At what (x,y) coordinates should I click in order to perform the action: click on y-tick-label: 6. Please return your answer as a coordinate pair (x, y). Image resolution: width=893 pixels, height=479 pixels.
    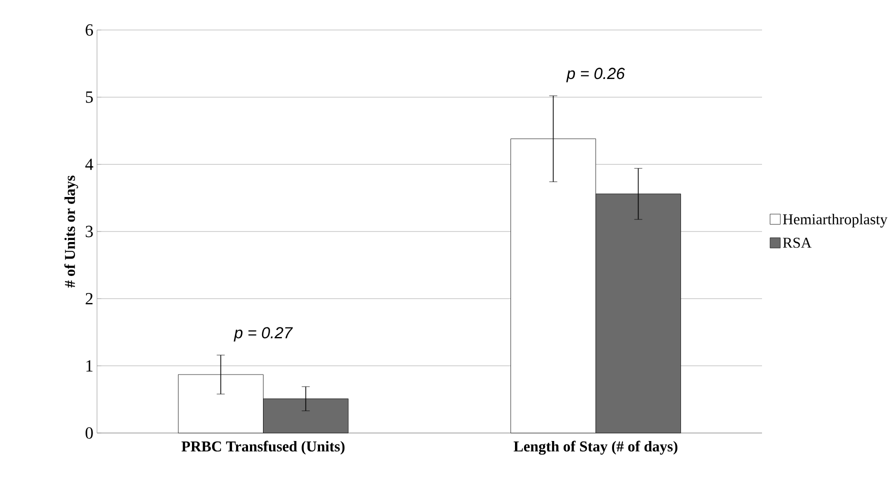
    Looking at the image, I should click on (89, 30).